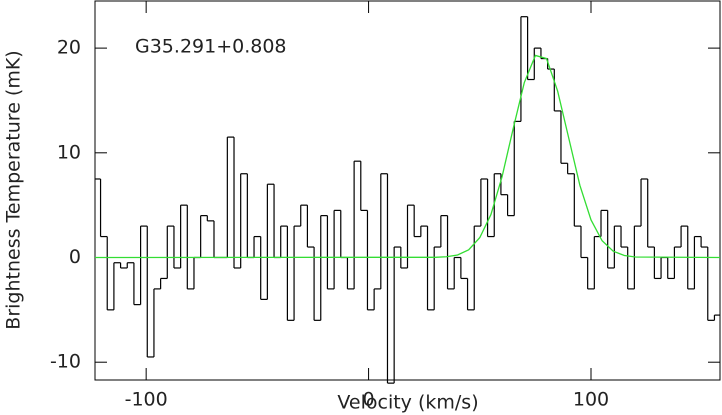  Describe the element at coordinates (14, 189) in the screenshot. I see `y-axis-label: Brightness Temperature (mK)` at that location.